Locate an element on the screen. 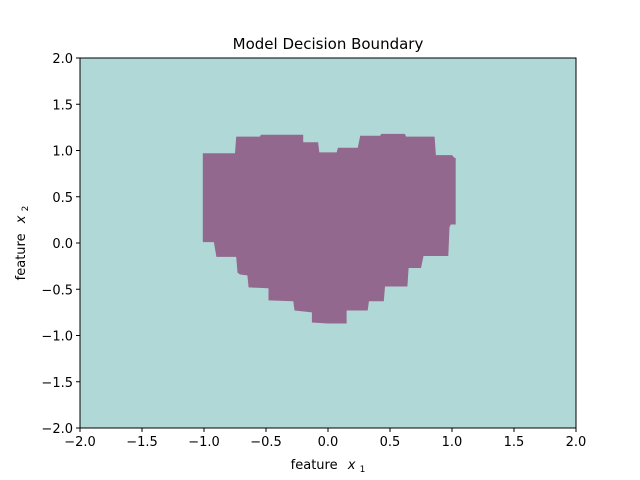 This screenshot has width=640, height=480. x-axis-label-sub: 1 is located at coordinates (363, 470).